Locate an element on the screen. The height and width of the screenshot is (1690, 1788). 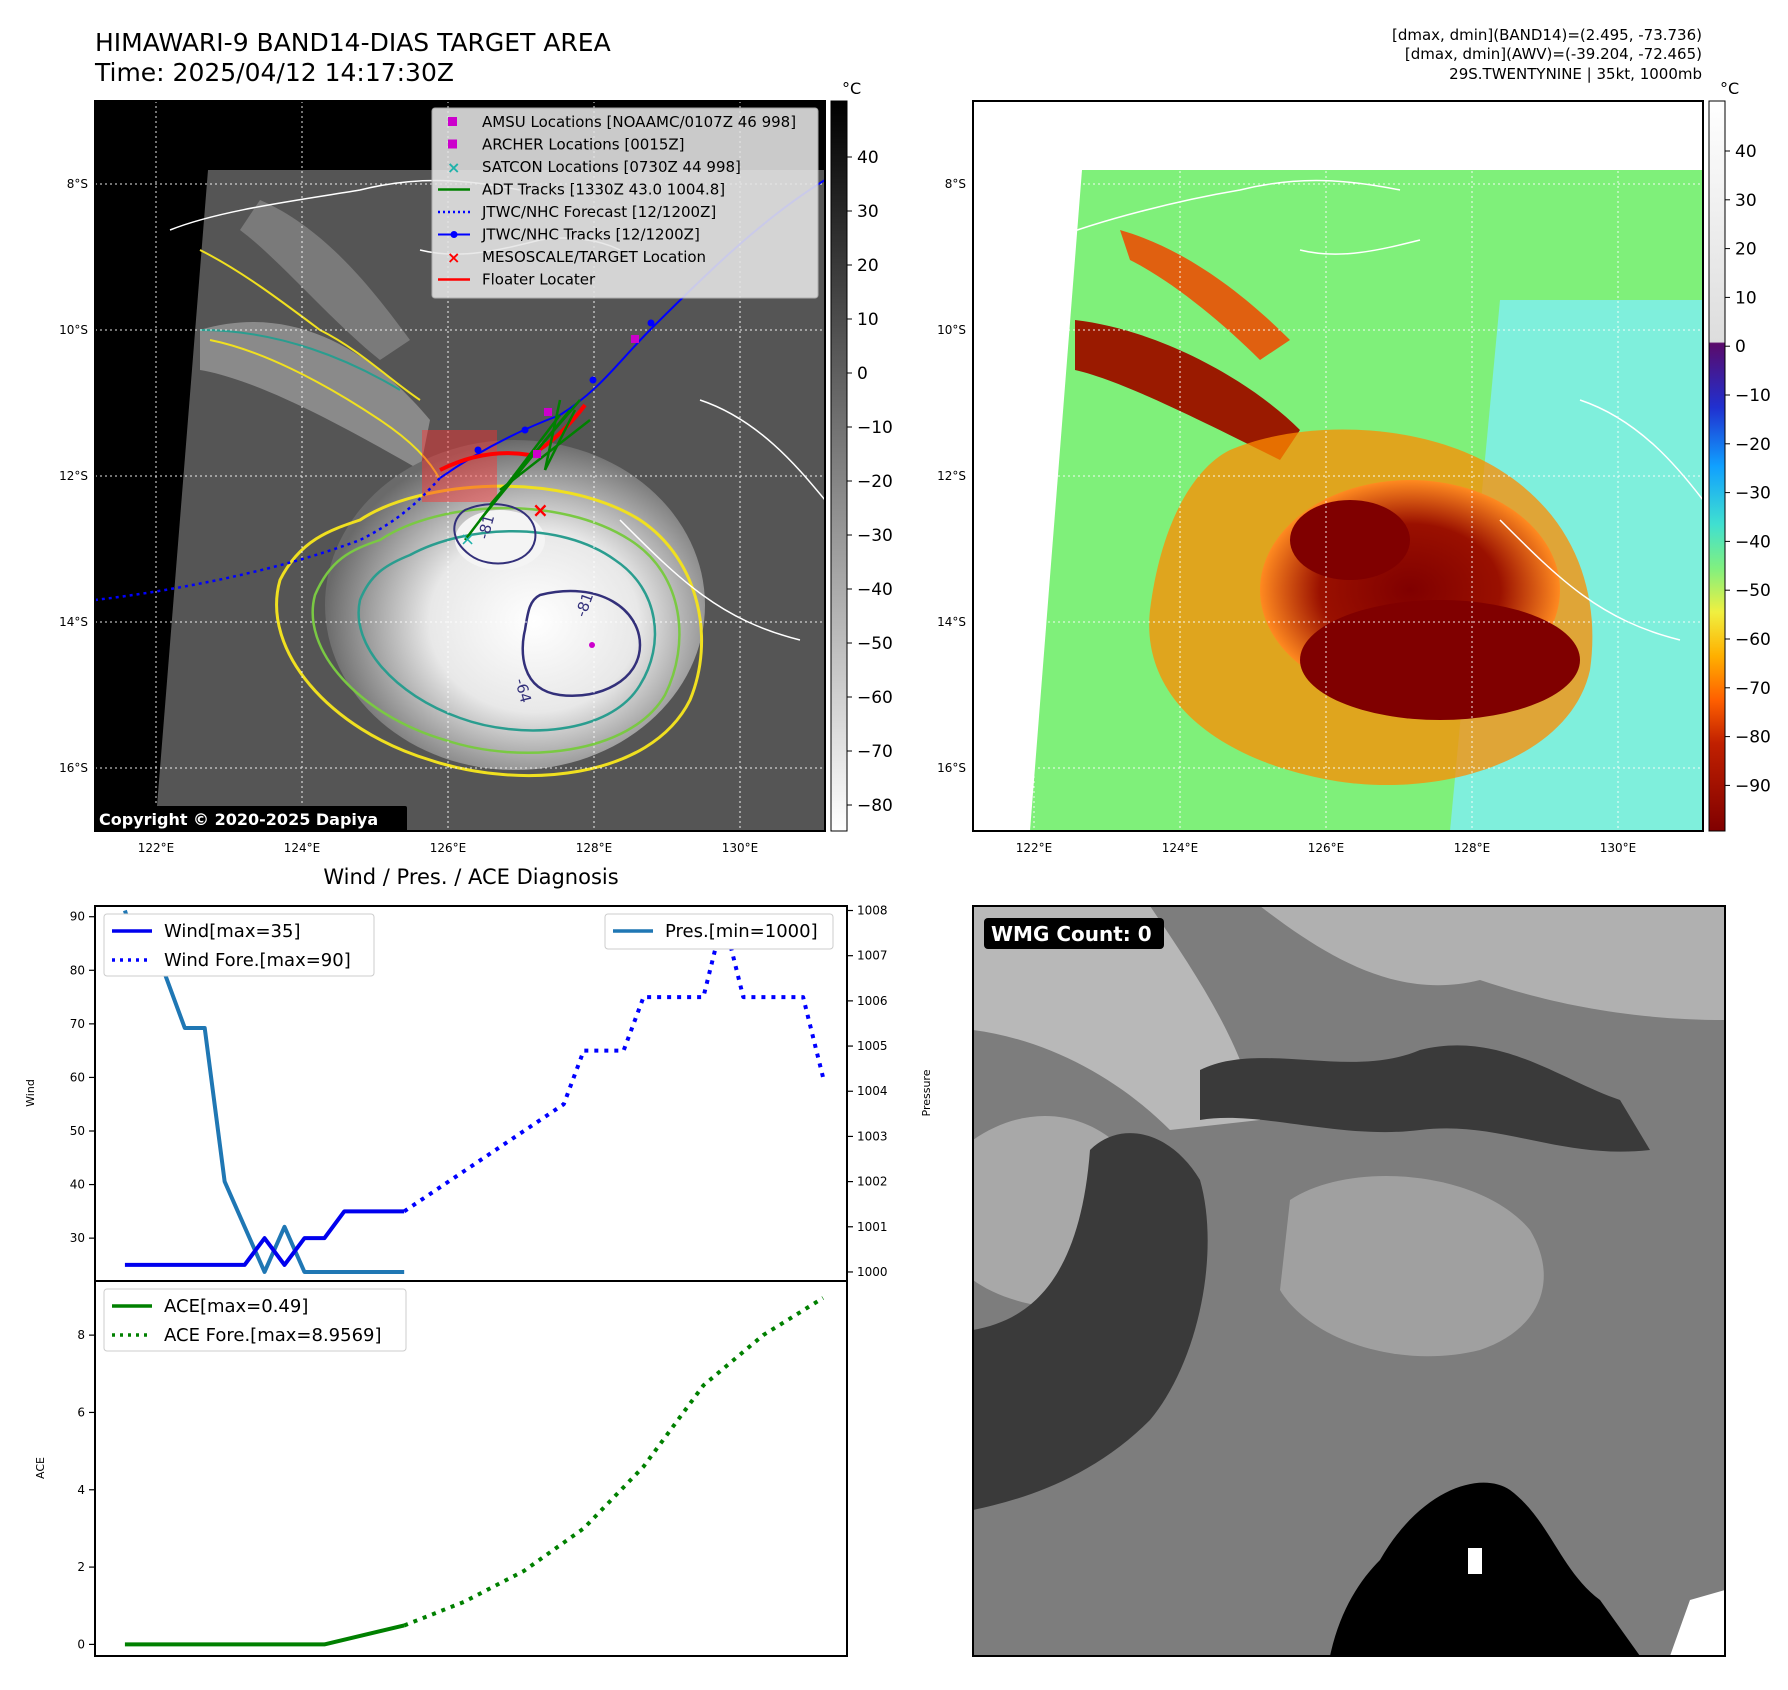
amsu-marker is located at coordinates (635, 339).